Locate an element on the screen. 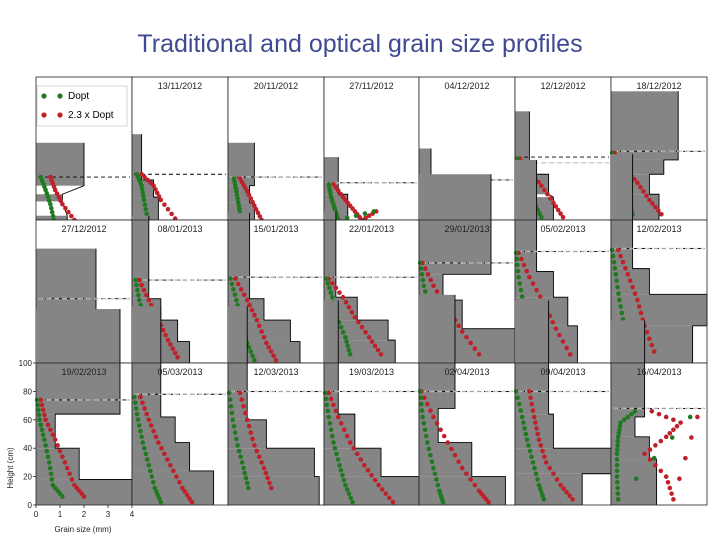 Image resolution: width=720 pixels, height=540 pixels. panel-18: 19/03/2013 is located at coordinates (371, 403).